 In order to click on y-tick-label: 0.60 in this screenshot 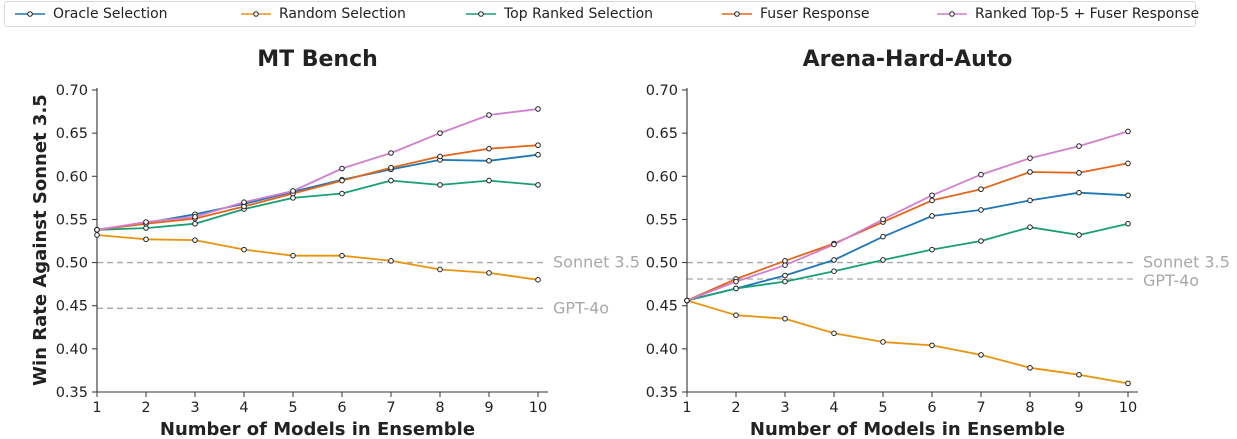, I will do `click(72, 177)`.